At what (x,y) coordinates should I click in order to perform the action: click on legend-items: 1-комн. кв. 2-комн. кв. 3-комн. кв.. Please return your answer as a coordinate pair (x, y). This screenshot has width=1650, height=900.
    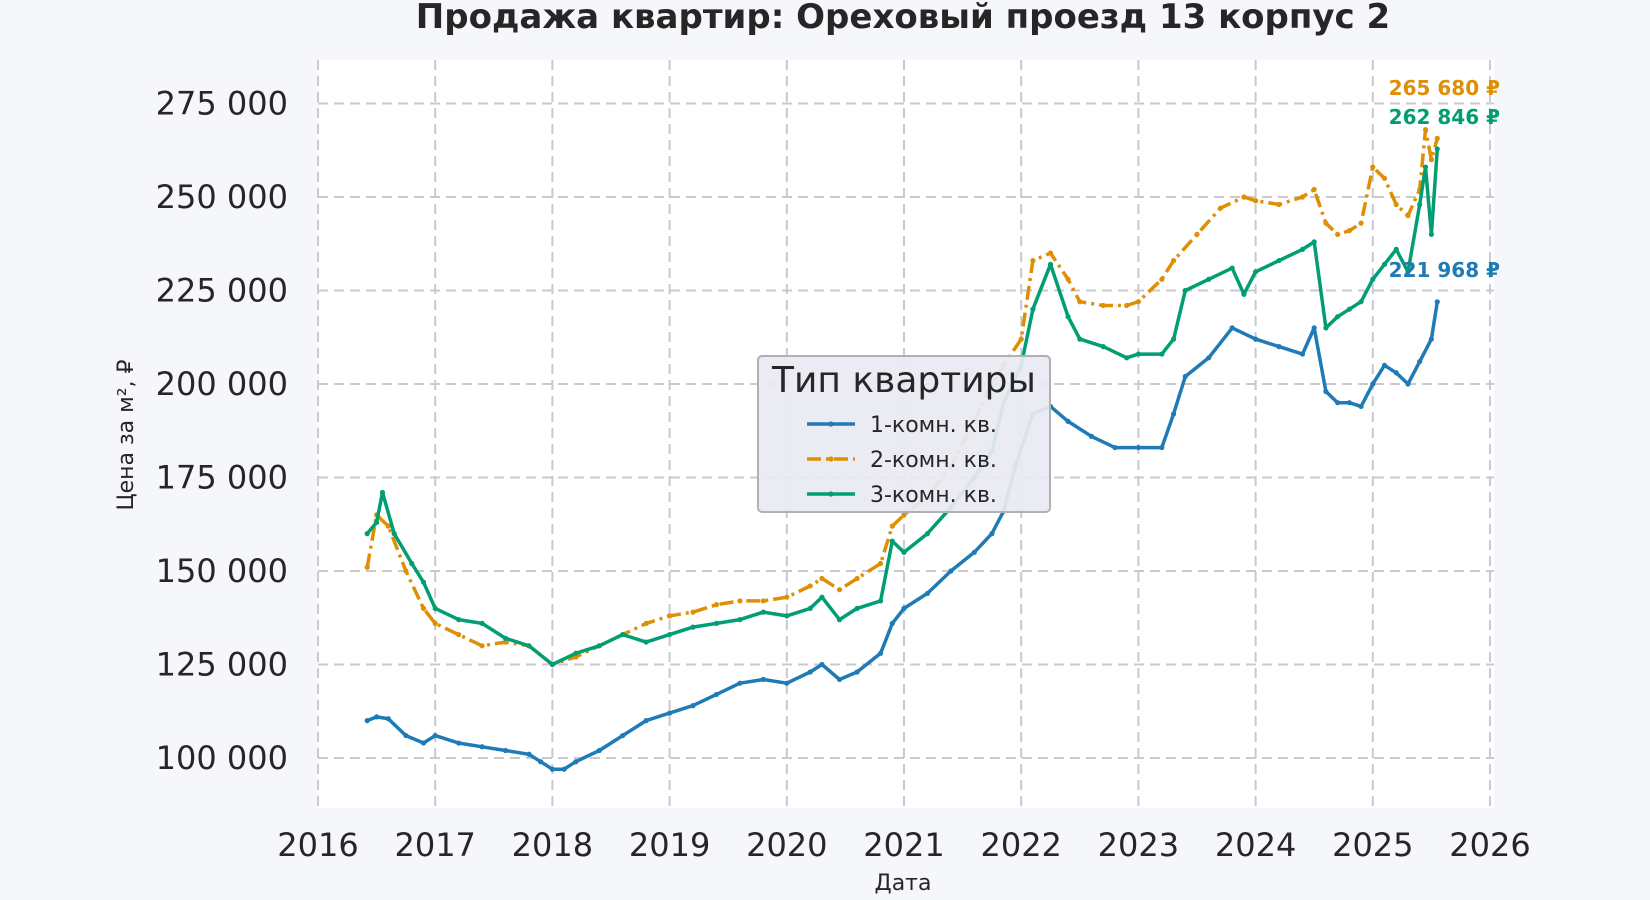
    Looking at the image, I should click on (902, 460).